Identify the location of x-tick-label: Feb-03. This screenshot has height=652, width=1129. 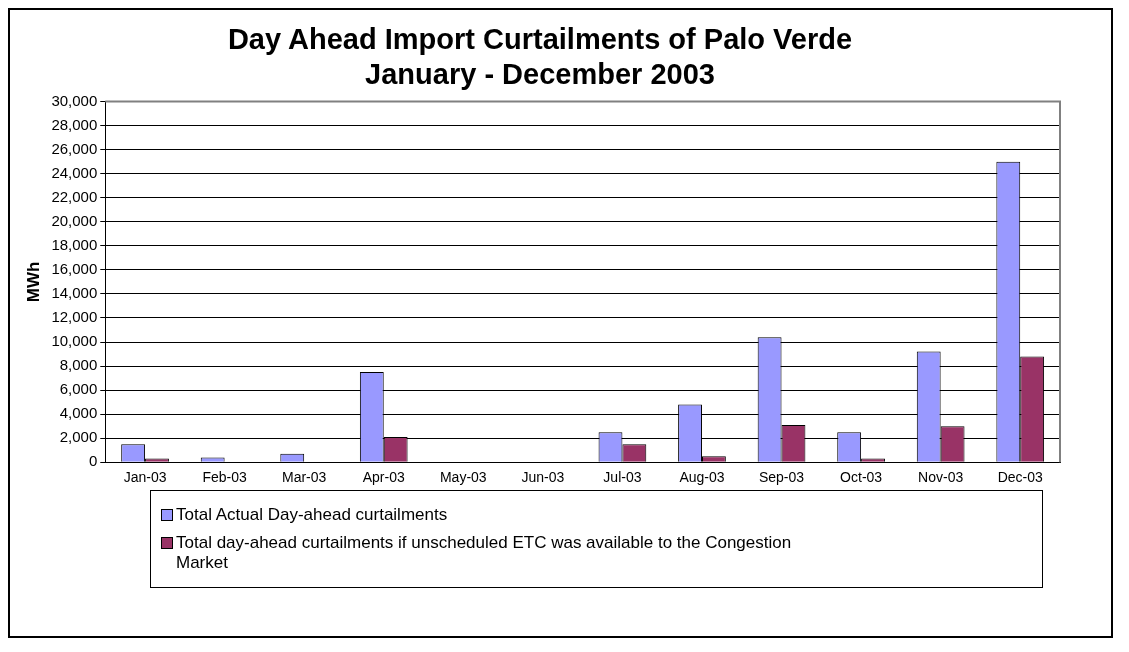
(225, 477).